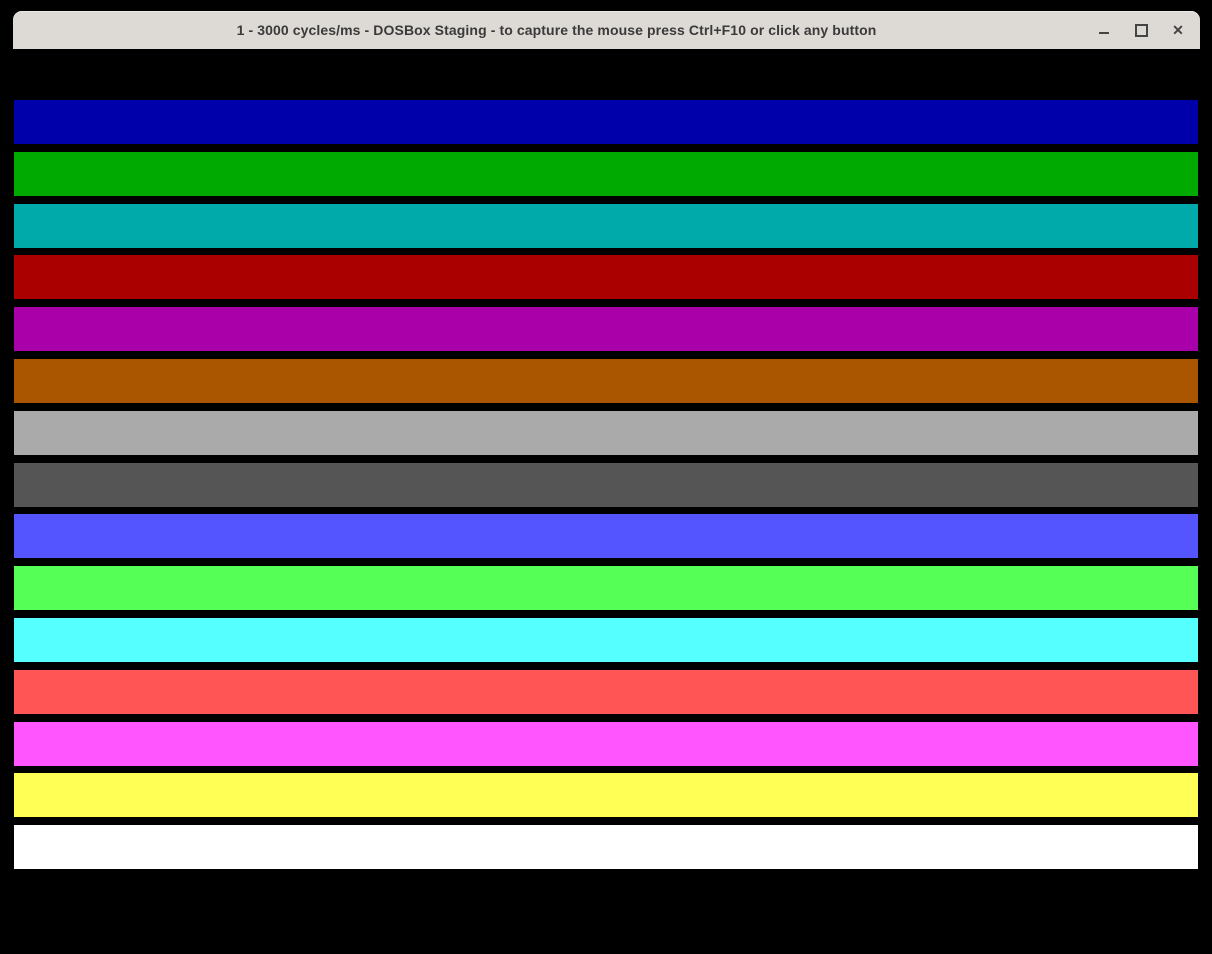  What do you see at coordinates (606, 122) in the screenshot?
I see `color-bar-blue` at bounding box center [606, 122].